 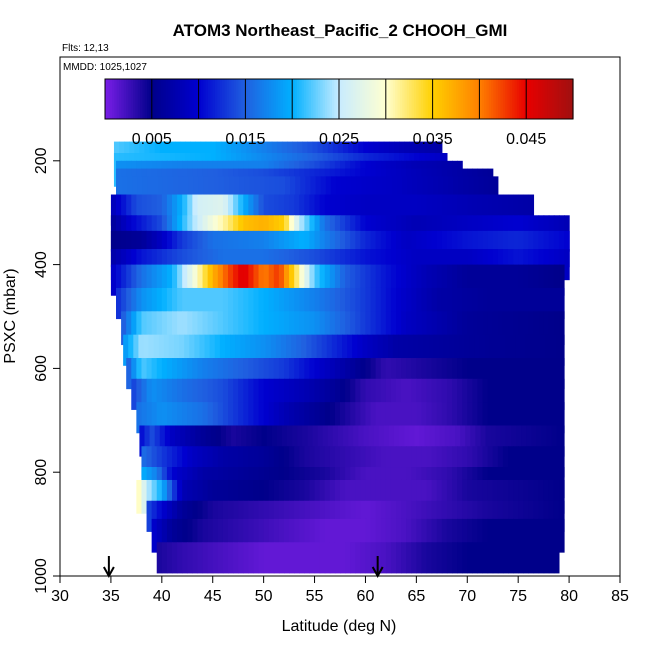 I want to click on y-tick-label: 800, so click(x=41, y=472).